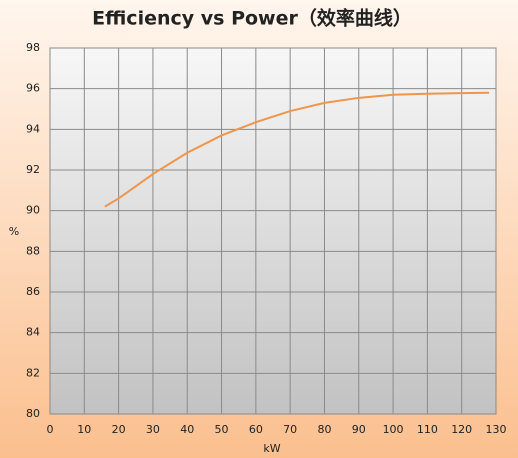 The width and height of the screenshot is (518, 458). I want to click on y-tick-label: 86, so click(33, 291).